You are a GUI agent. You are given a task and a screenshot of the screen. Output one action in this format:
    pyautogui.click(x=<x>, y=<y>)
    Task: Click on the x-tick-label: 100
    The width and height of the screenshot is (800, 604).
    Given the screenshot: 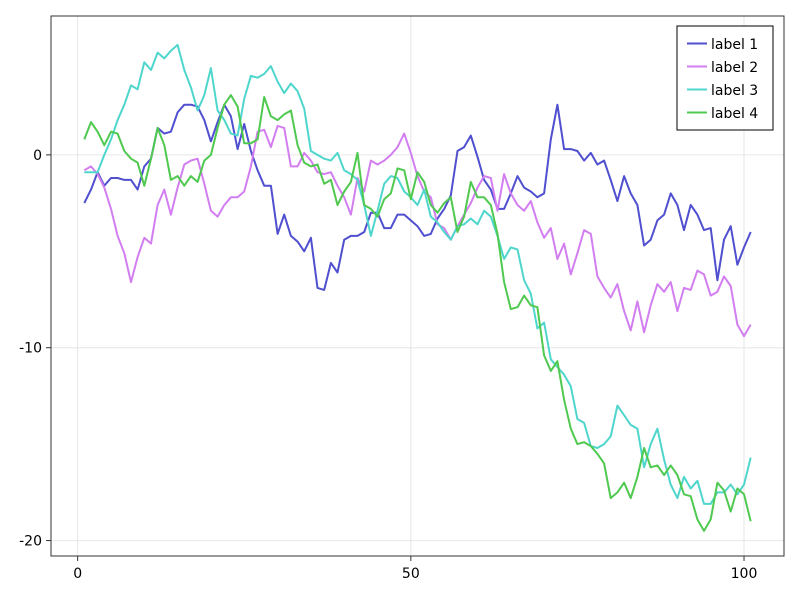 What is the action you would take?
    pyautogui.click(x=744, y=574)
    